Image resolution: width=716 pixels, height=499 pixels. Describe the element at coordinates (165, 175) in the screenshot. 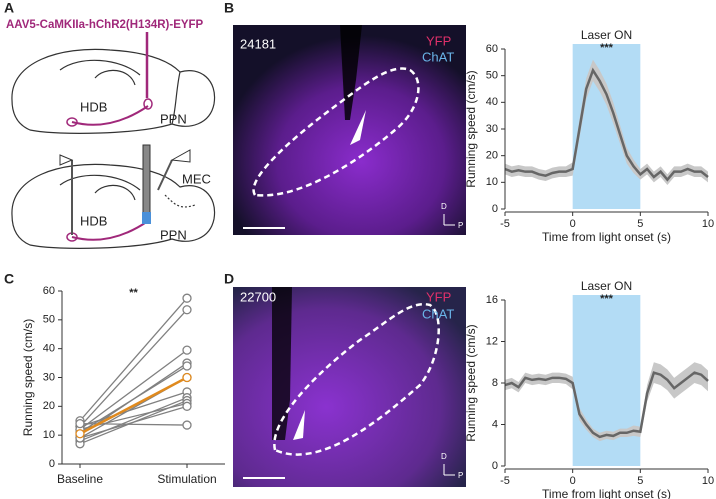

I see `electrode` at that location.